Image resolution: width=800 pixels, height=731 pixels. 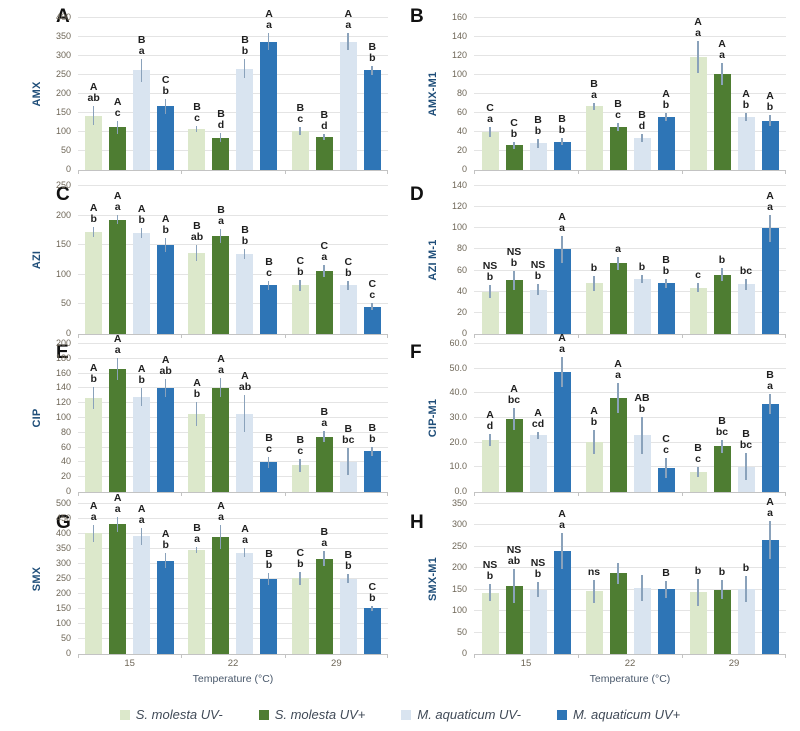 I want to click on y-axis-title: AZI M-1, so click(x=433, y=260).